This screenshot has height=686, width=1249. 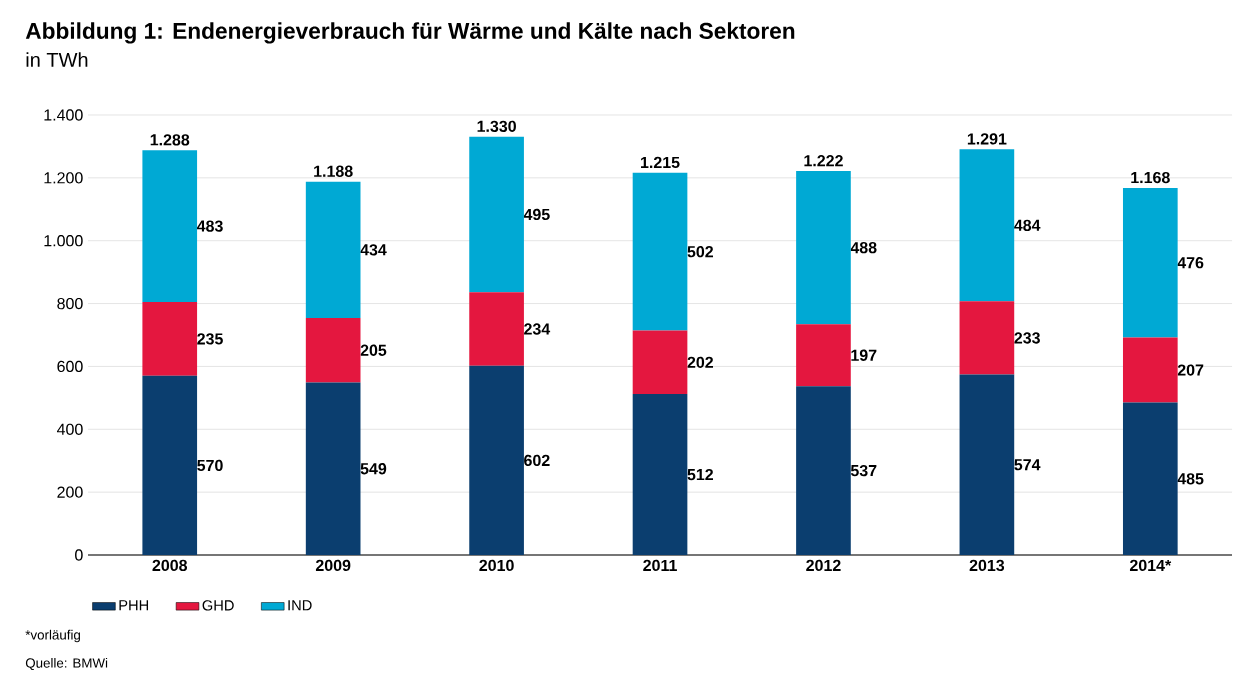 What do you see at coordinates (209, 226) in the screenshot?
I see `data-label: 483` at bounding box center [209, 226].